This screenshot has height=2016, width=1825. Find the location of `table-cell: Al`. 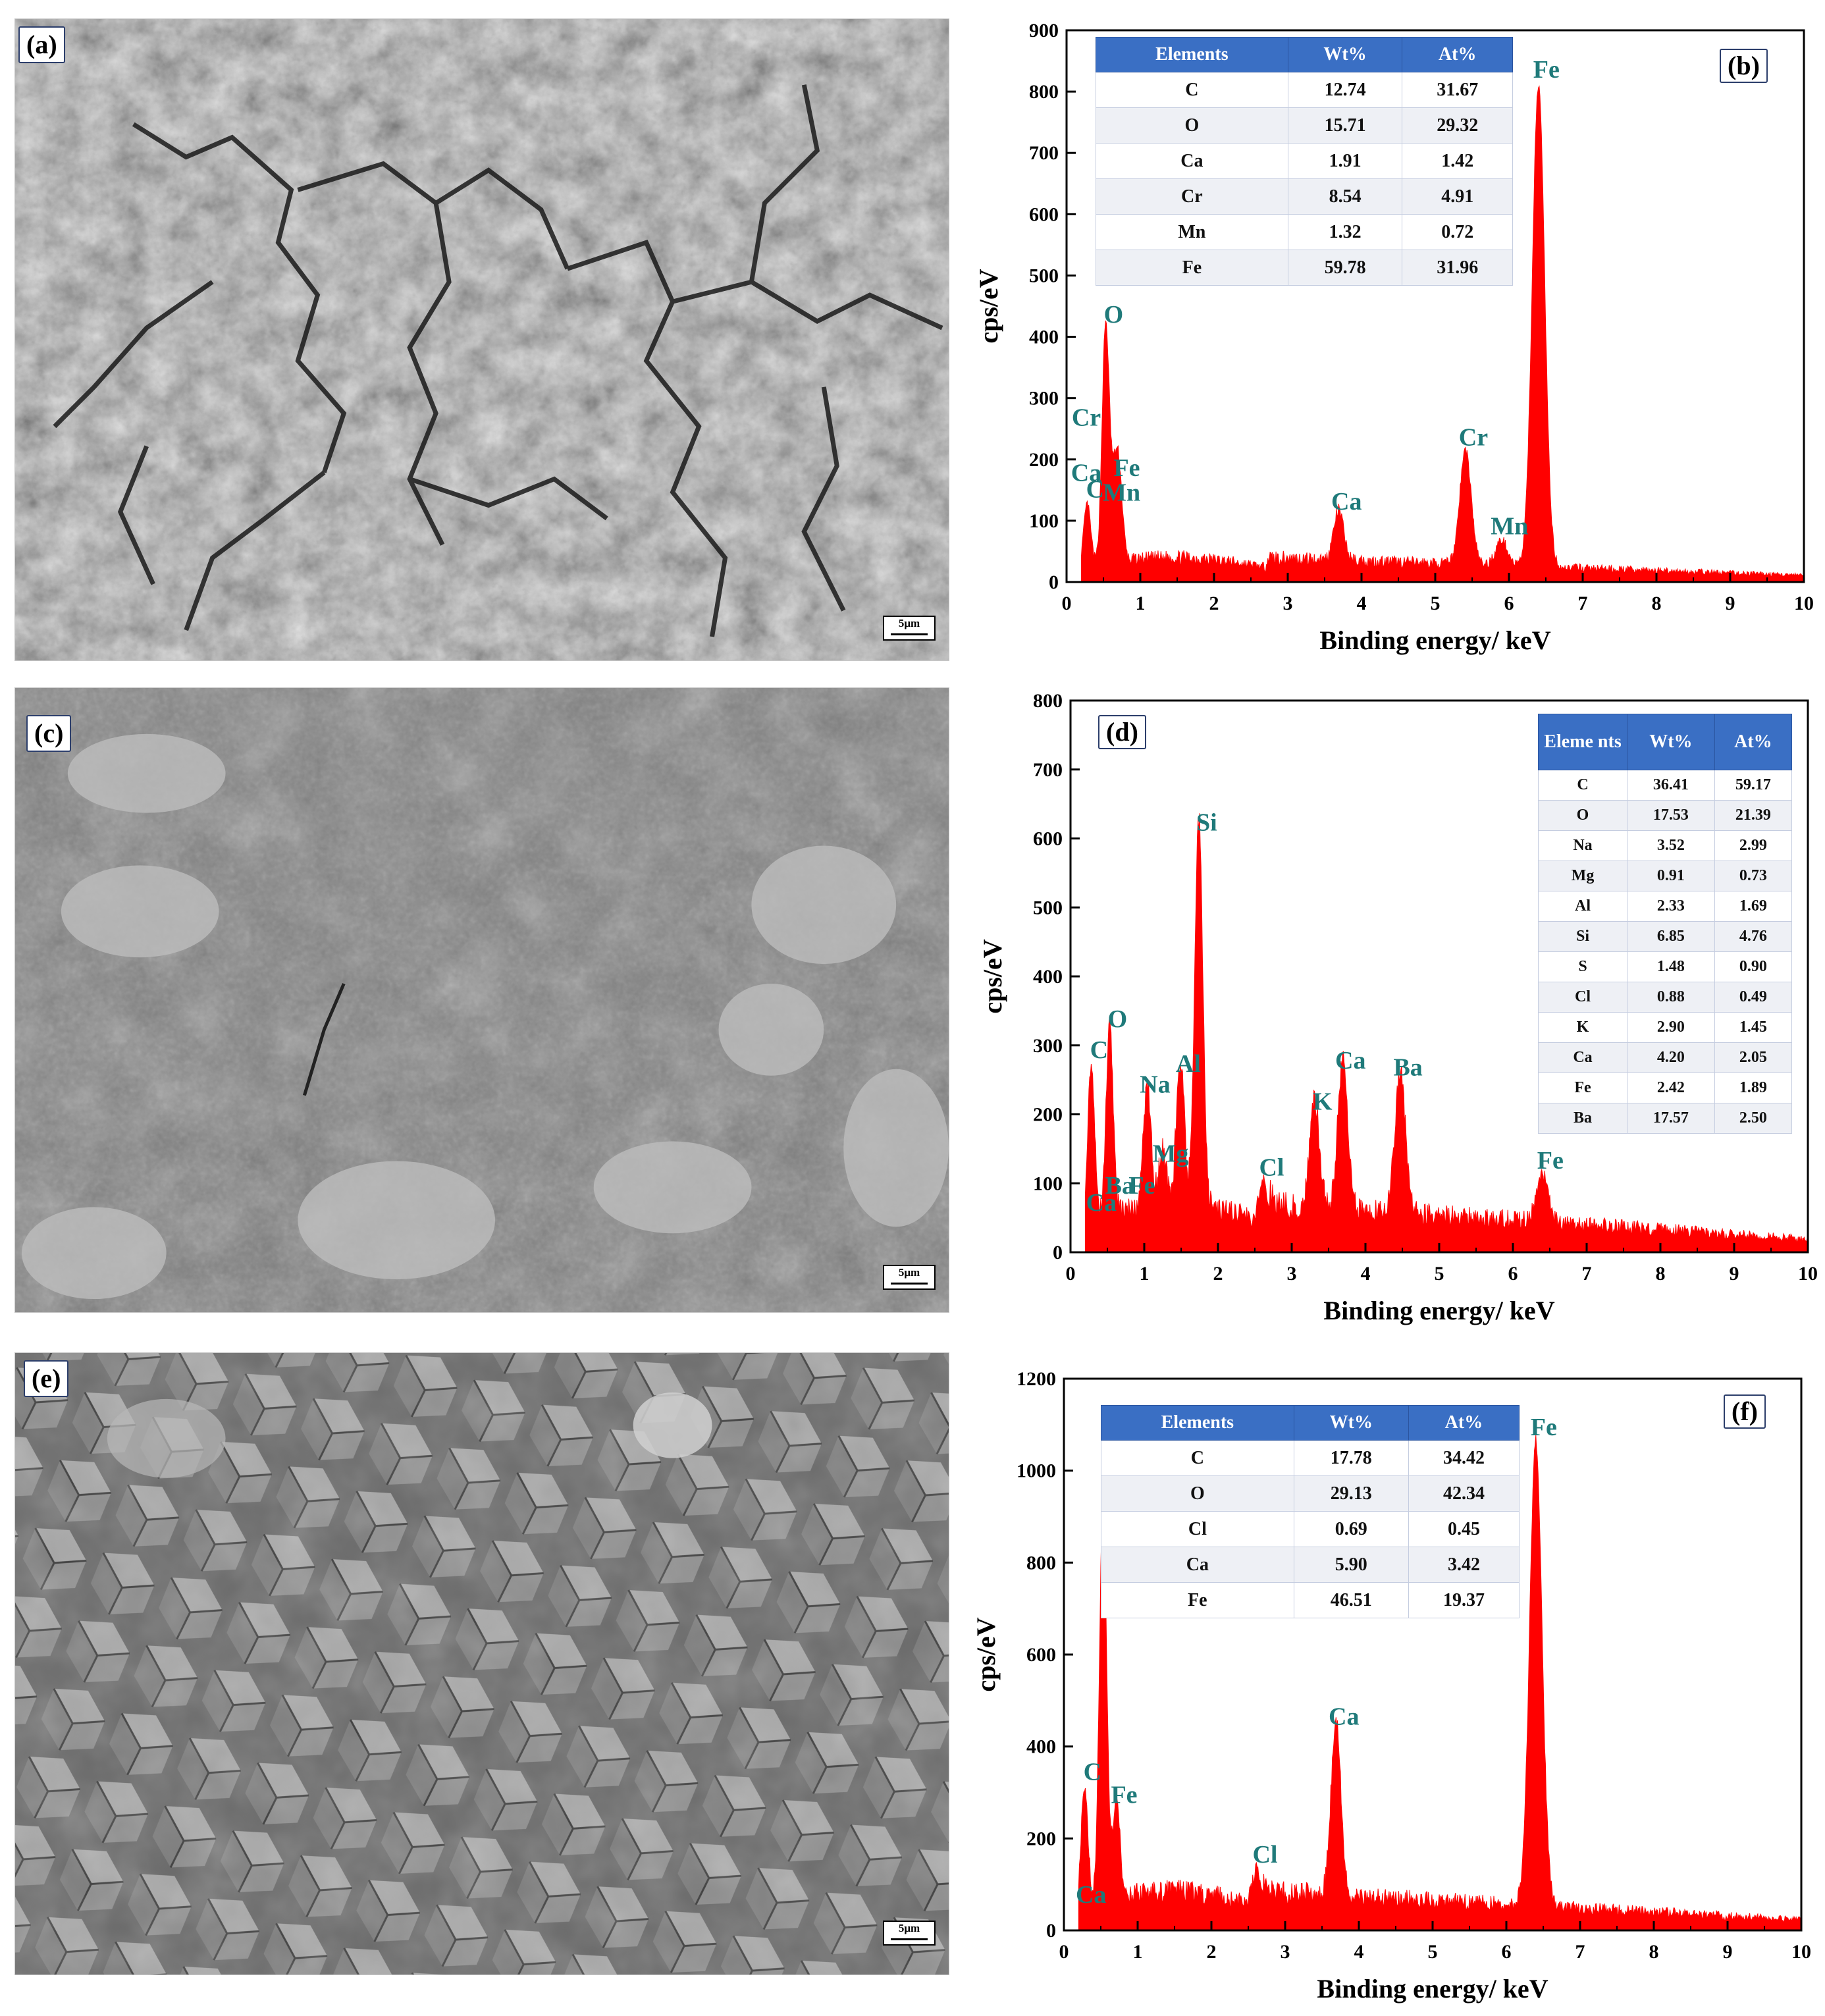

table-cell: Al is located at coordinates (1582, 906).